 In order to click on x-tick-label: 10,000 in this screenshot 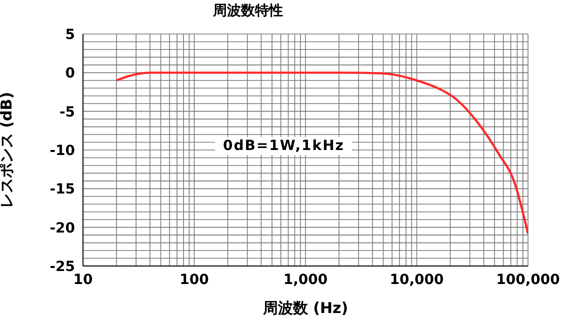, I will do `click(417, 280)`.